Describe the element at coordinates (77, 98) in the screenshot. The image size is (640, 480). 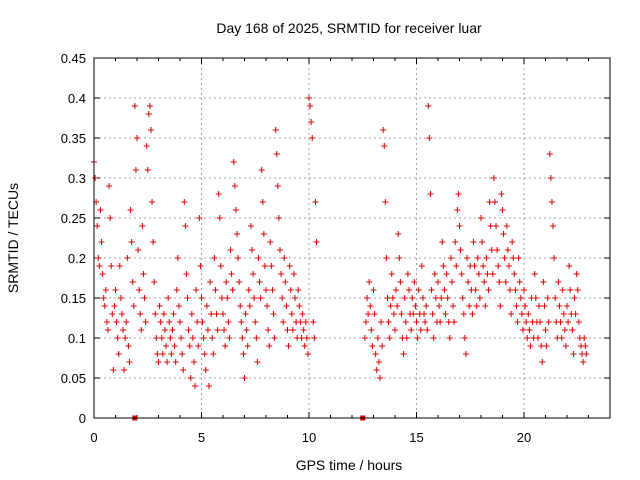
I see `y-tick-label: 0.4` at that location.